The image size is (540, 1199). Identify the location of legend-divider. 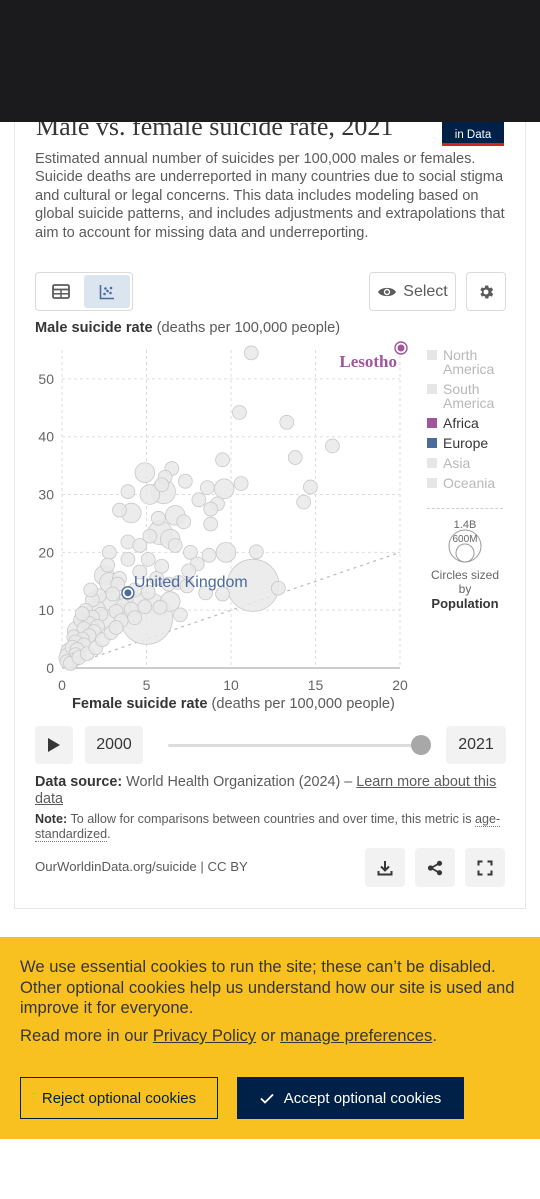
(465, 508).